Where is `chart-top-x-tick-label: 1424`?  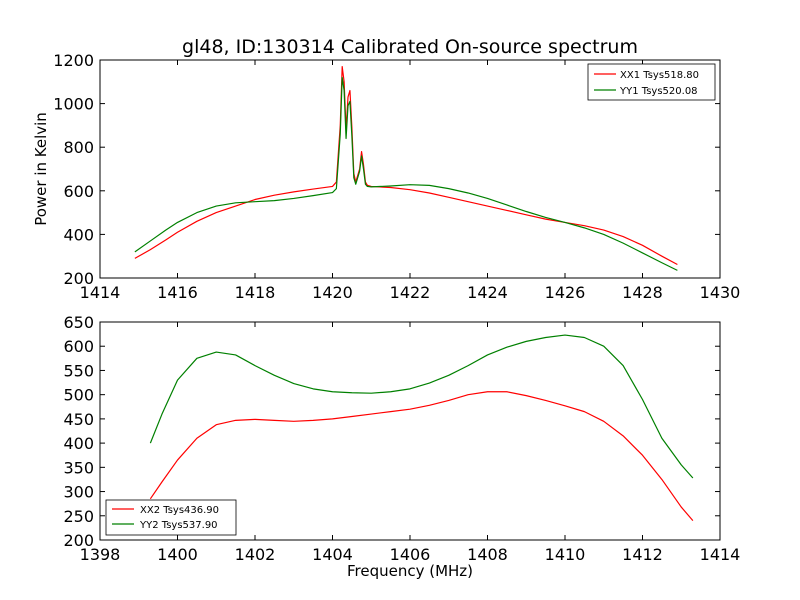 chart-top-x-tick-label: 1424 is located at coordinates (487, 292).